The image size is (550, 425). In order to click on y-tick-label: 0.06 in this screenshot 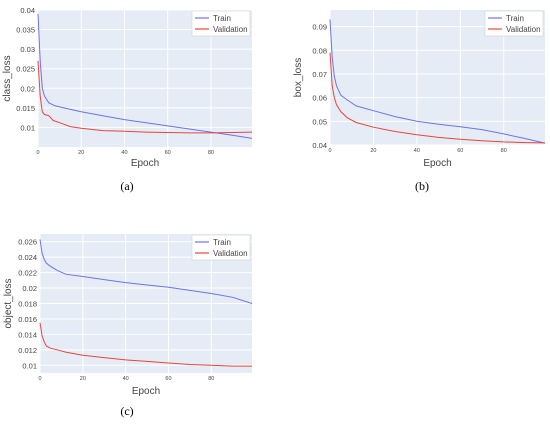, I will do `click(319, 98)`.